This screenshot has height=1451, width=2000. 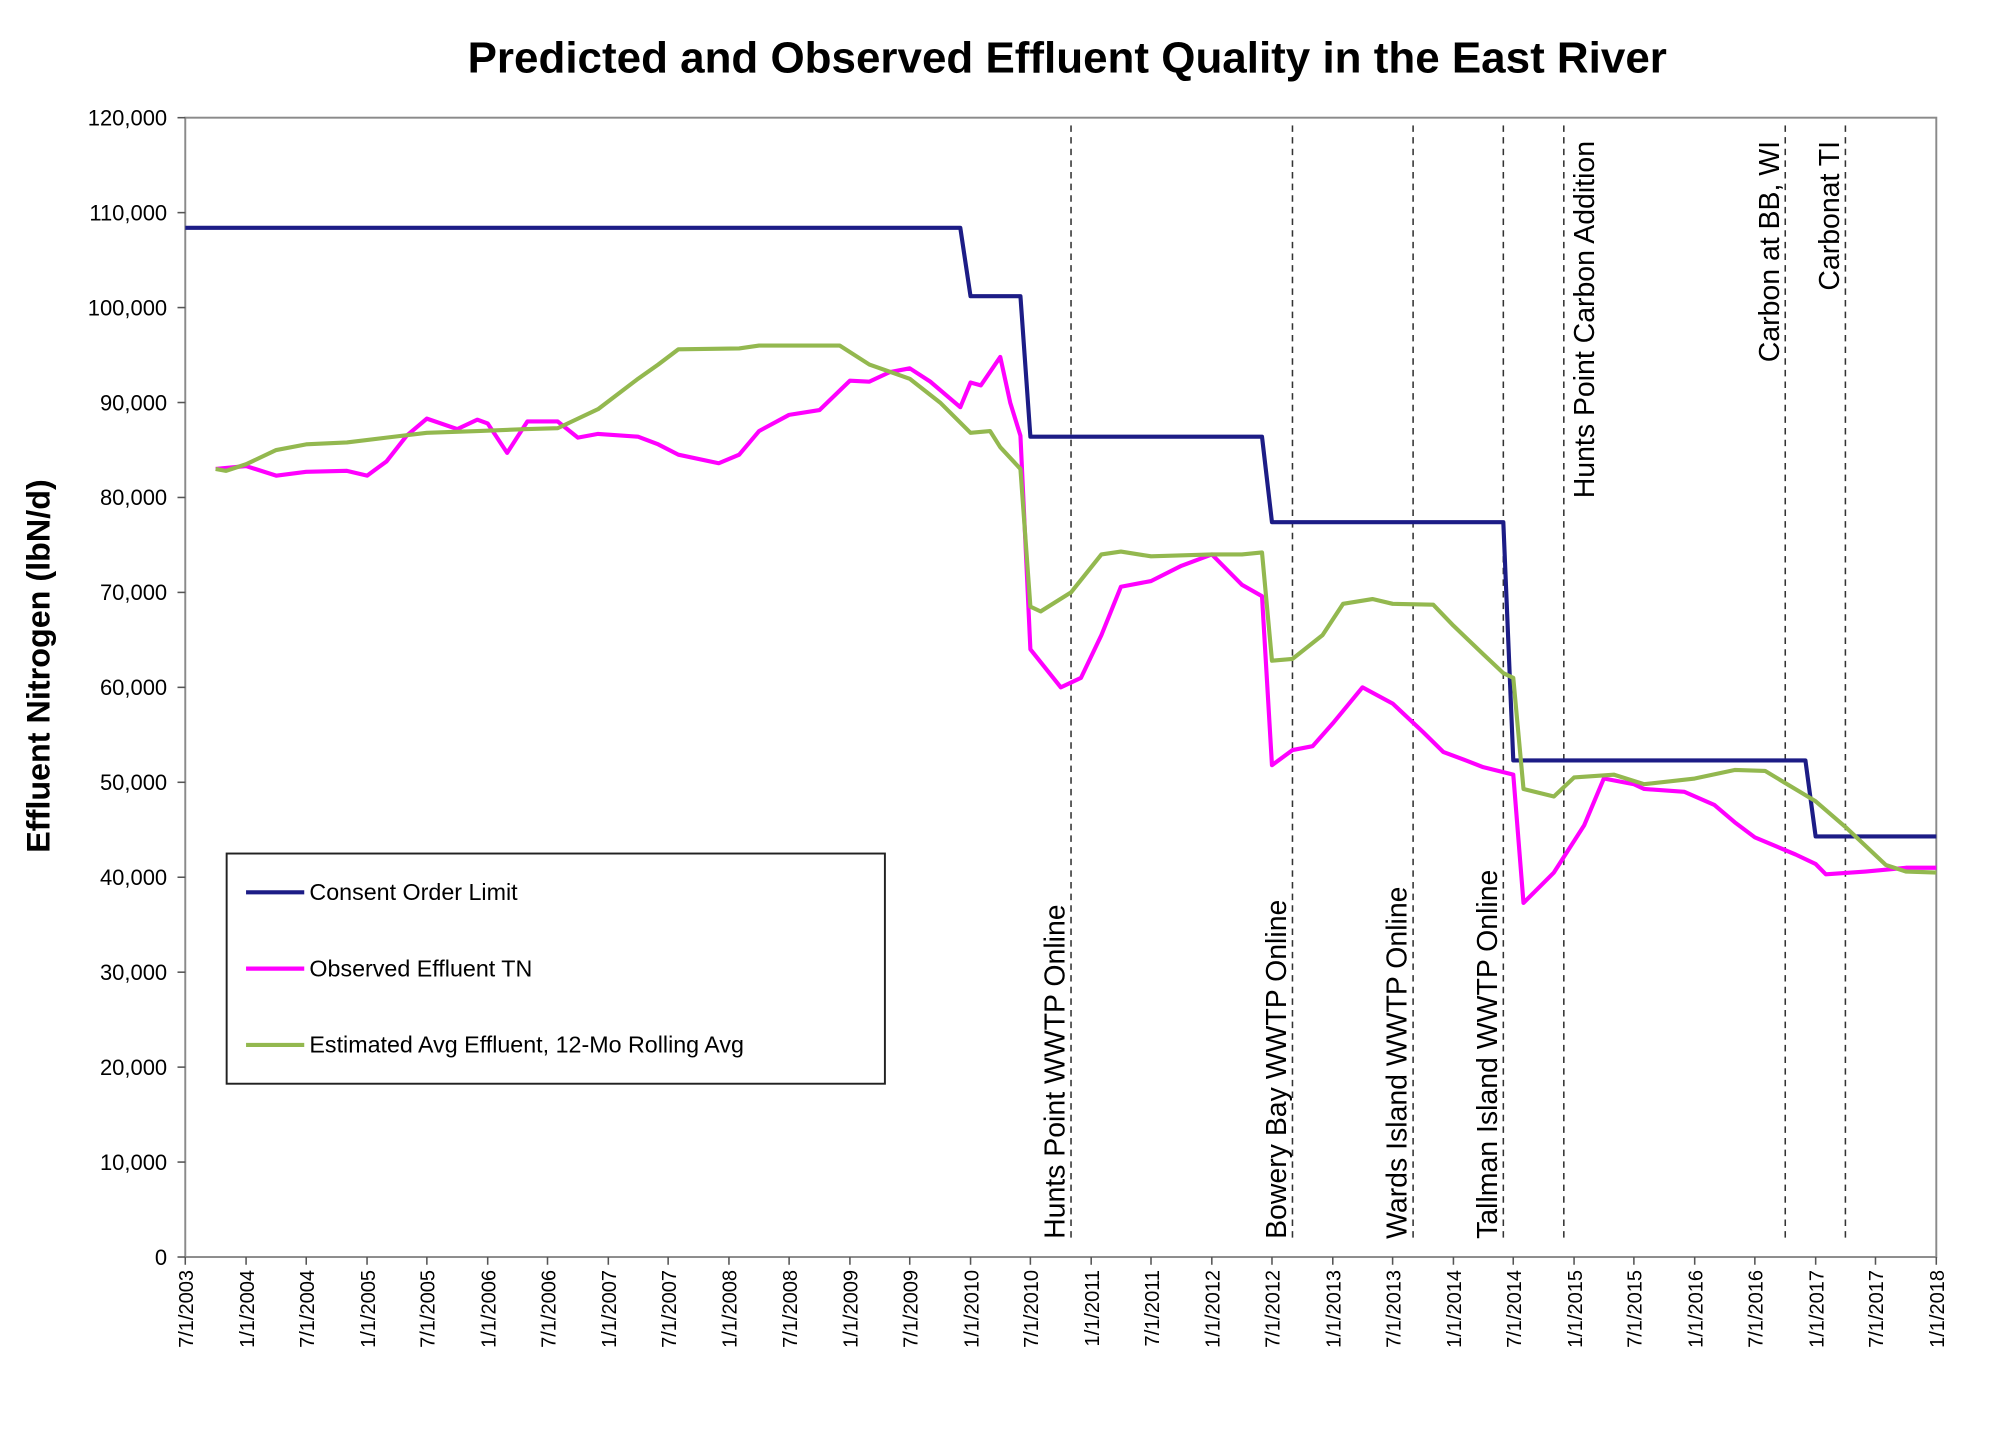 I want to click on y-tick-label: 20,000, so click(x=133, y=1067).